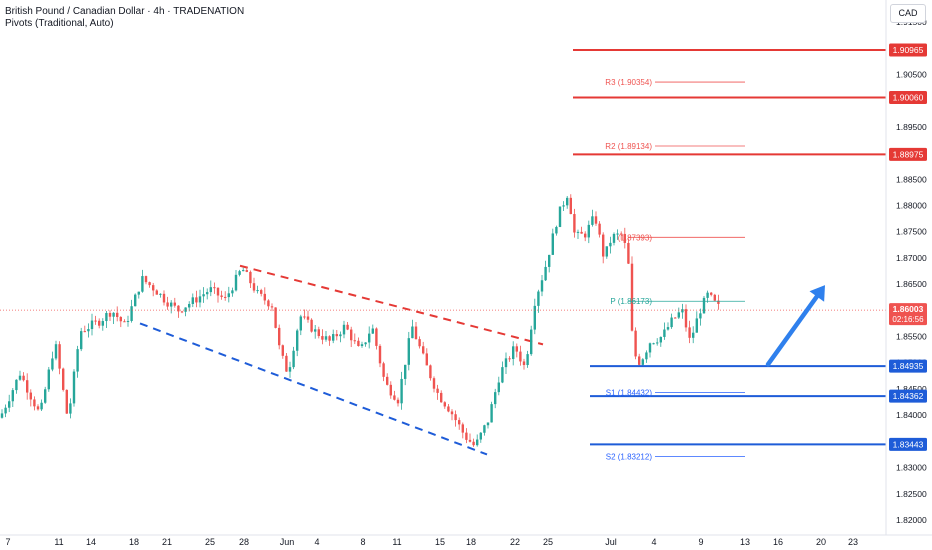  Describe the element at coordinates (134, 542) in the screenshot. I see `time-tick-label: 18` at that location.